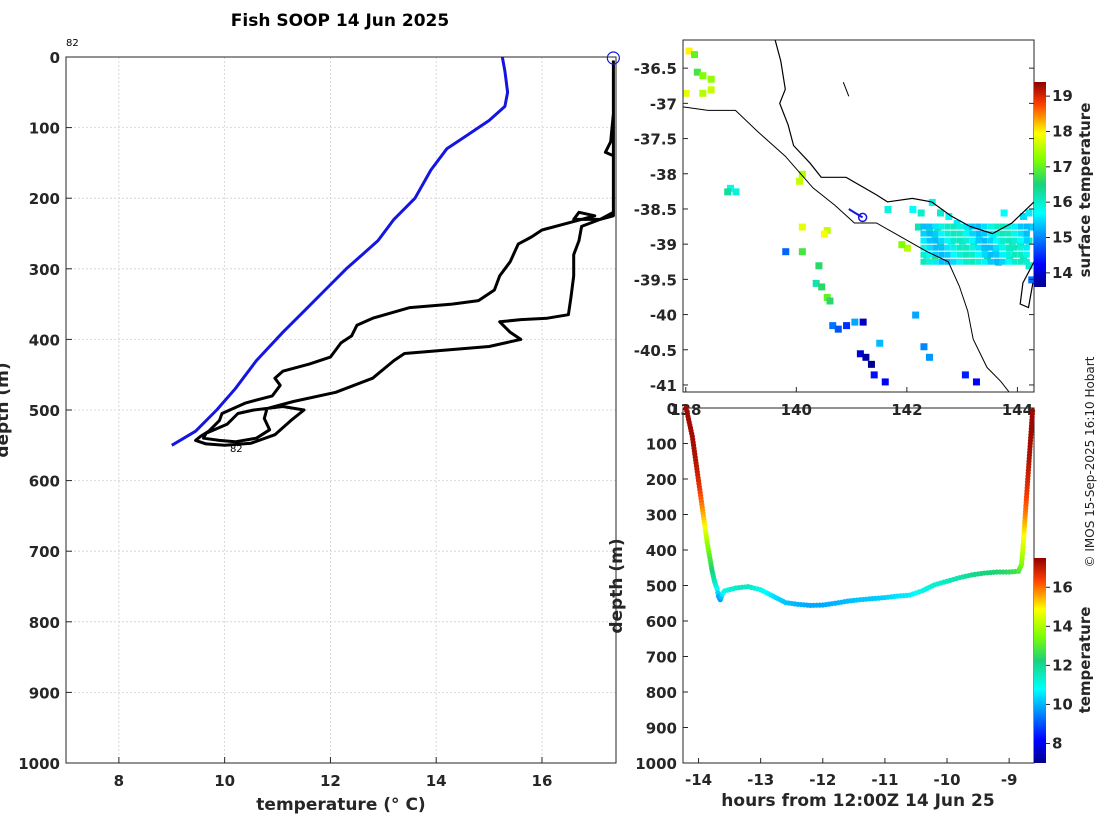 The image size is (1100, 820). I want to click on section-xtick-label: -10, so click(946, 780).